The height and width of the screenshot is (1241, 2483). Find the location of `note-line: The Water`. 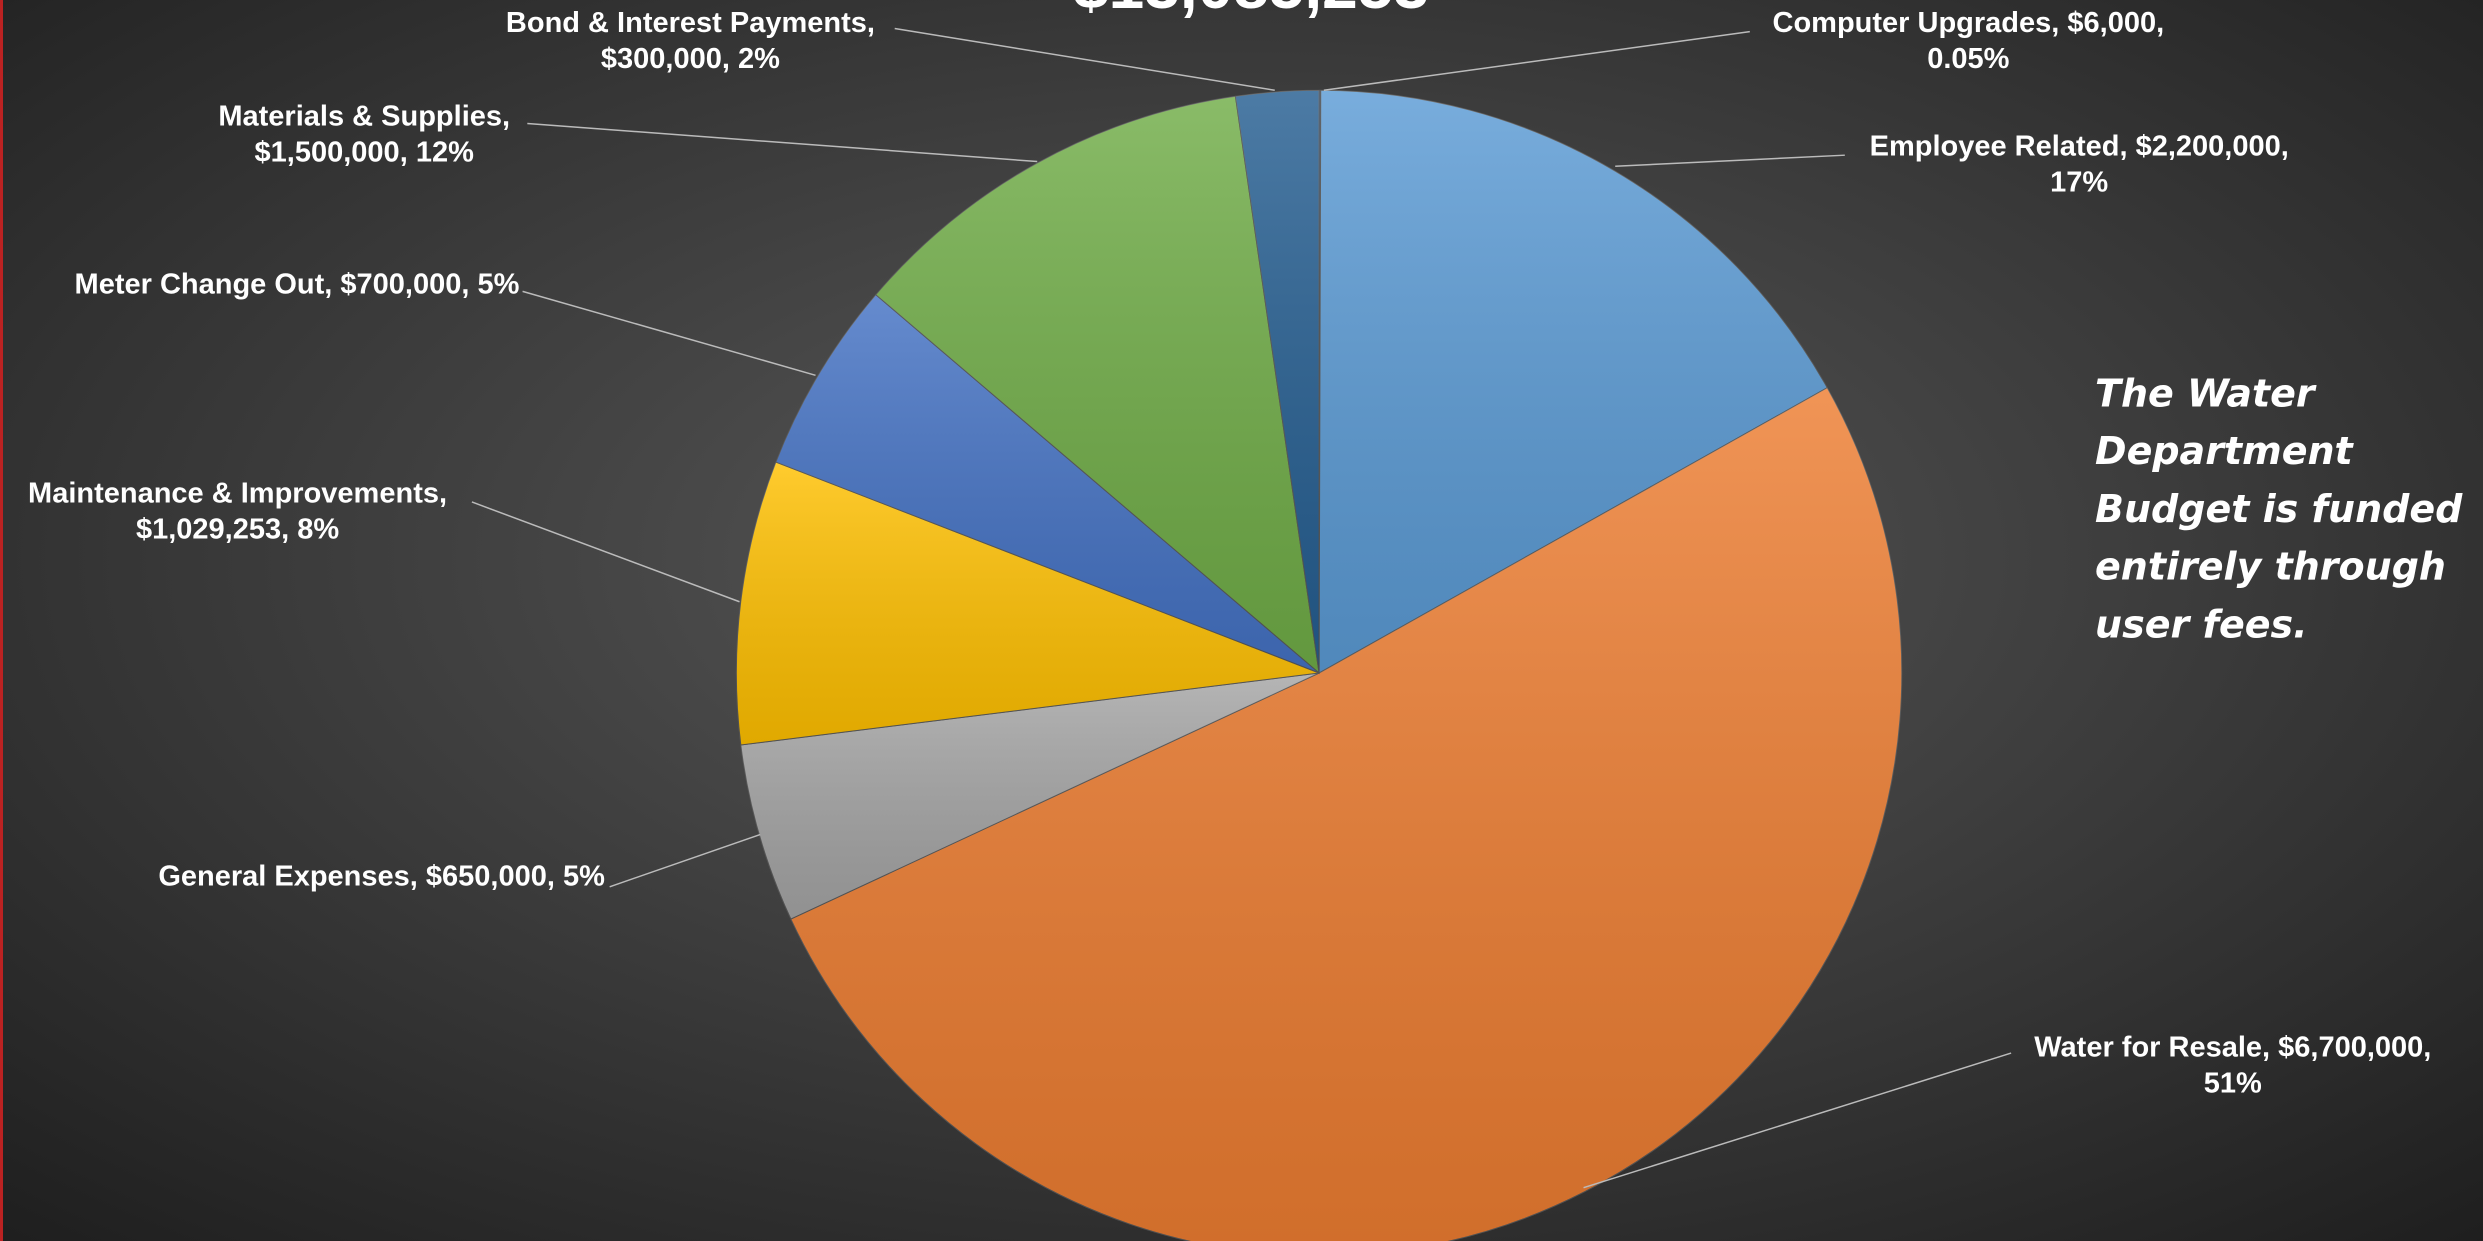

note-line: The Water is located at coordinates (2206, 393).